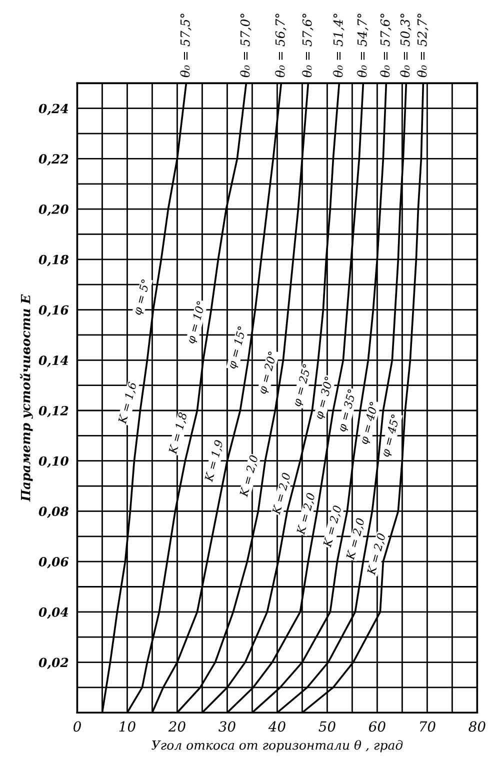 The height and width of the screenshot is (763, 495). What do you see at coordinates (53, 260) in the screenshot?
I see `y-tick-label: 0,18` at bounding box center [53, 260].